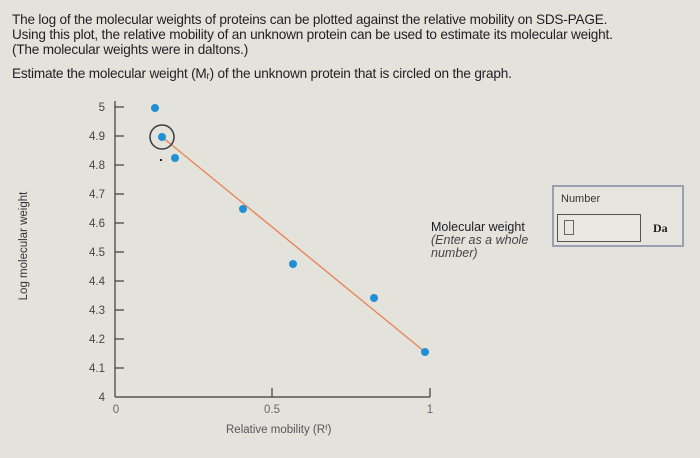 This screenshot has height=458, width=700. I want to click on svg-text: 0.5, so click(272, 410).